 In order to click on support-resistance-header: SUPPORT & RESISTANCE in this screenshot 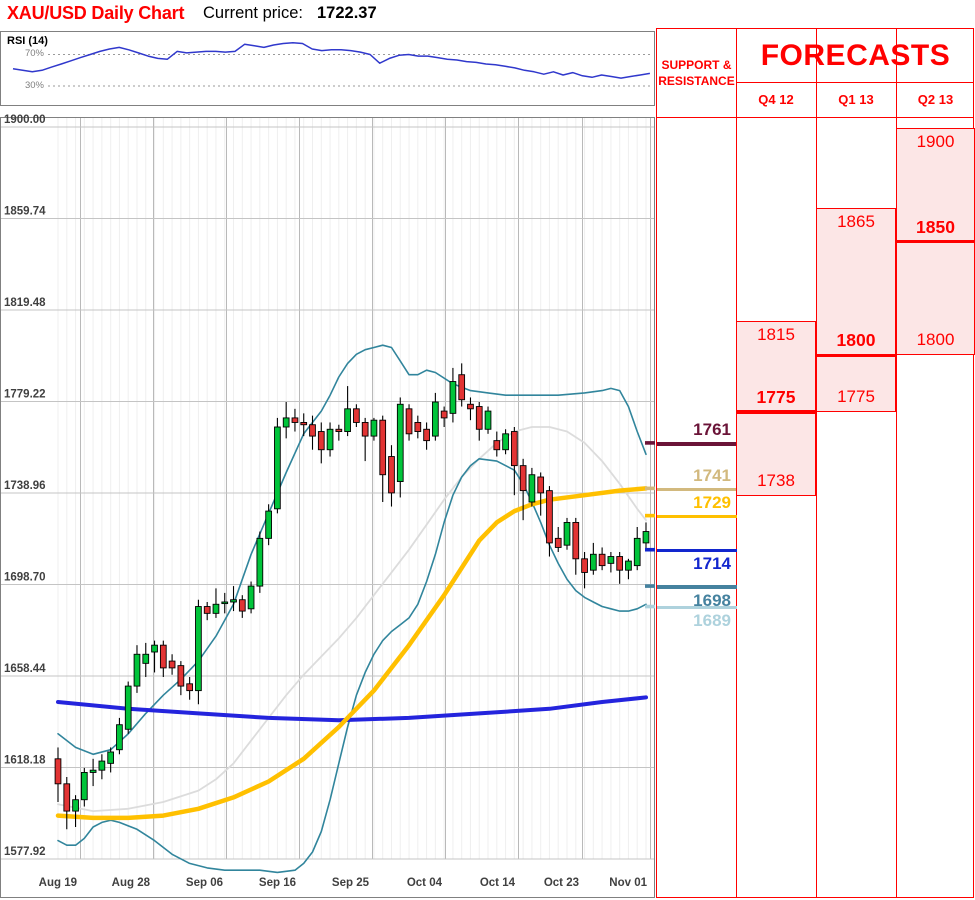, I will do `click(696, 73)`.